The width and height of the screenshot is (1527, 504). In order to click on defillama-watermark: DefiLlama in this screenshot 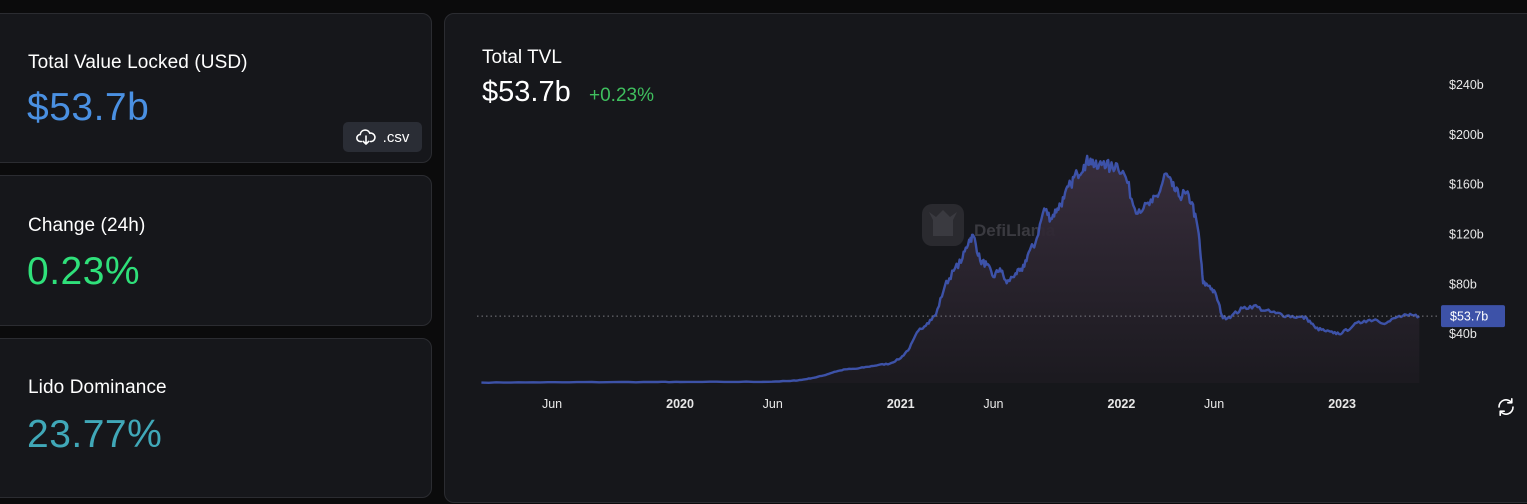, I will do `click(989, 225)`.